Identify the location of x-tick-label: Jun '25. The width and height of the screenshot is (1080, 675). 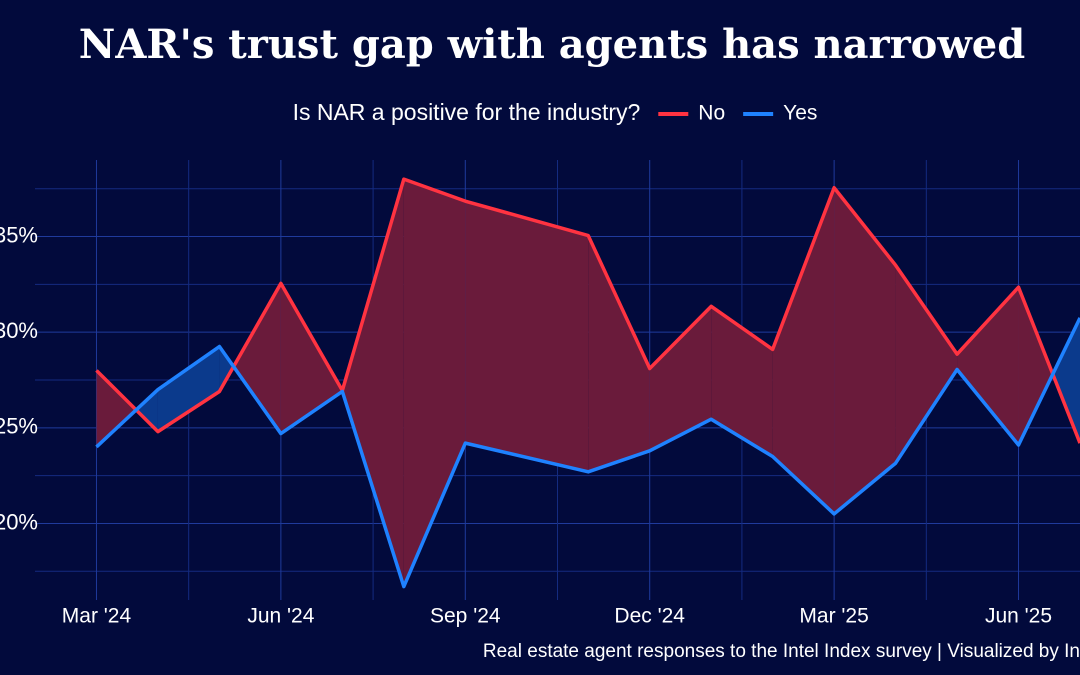
(1018, 616).